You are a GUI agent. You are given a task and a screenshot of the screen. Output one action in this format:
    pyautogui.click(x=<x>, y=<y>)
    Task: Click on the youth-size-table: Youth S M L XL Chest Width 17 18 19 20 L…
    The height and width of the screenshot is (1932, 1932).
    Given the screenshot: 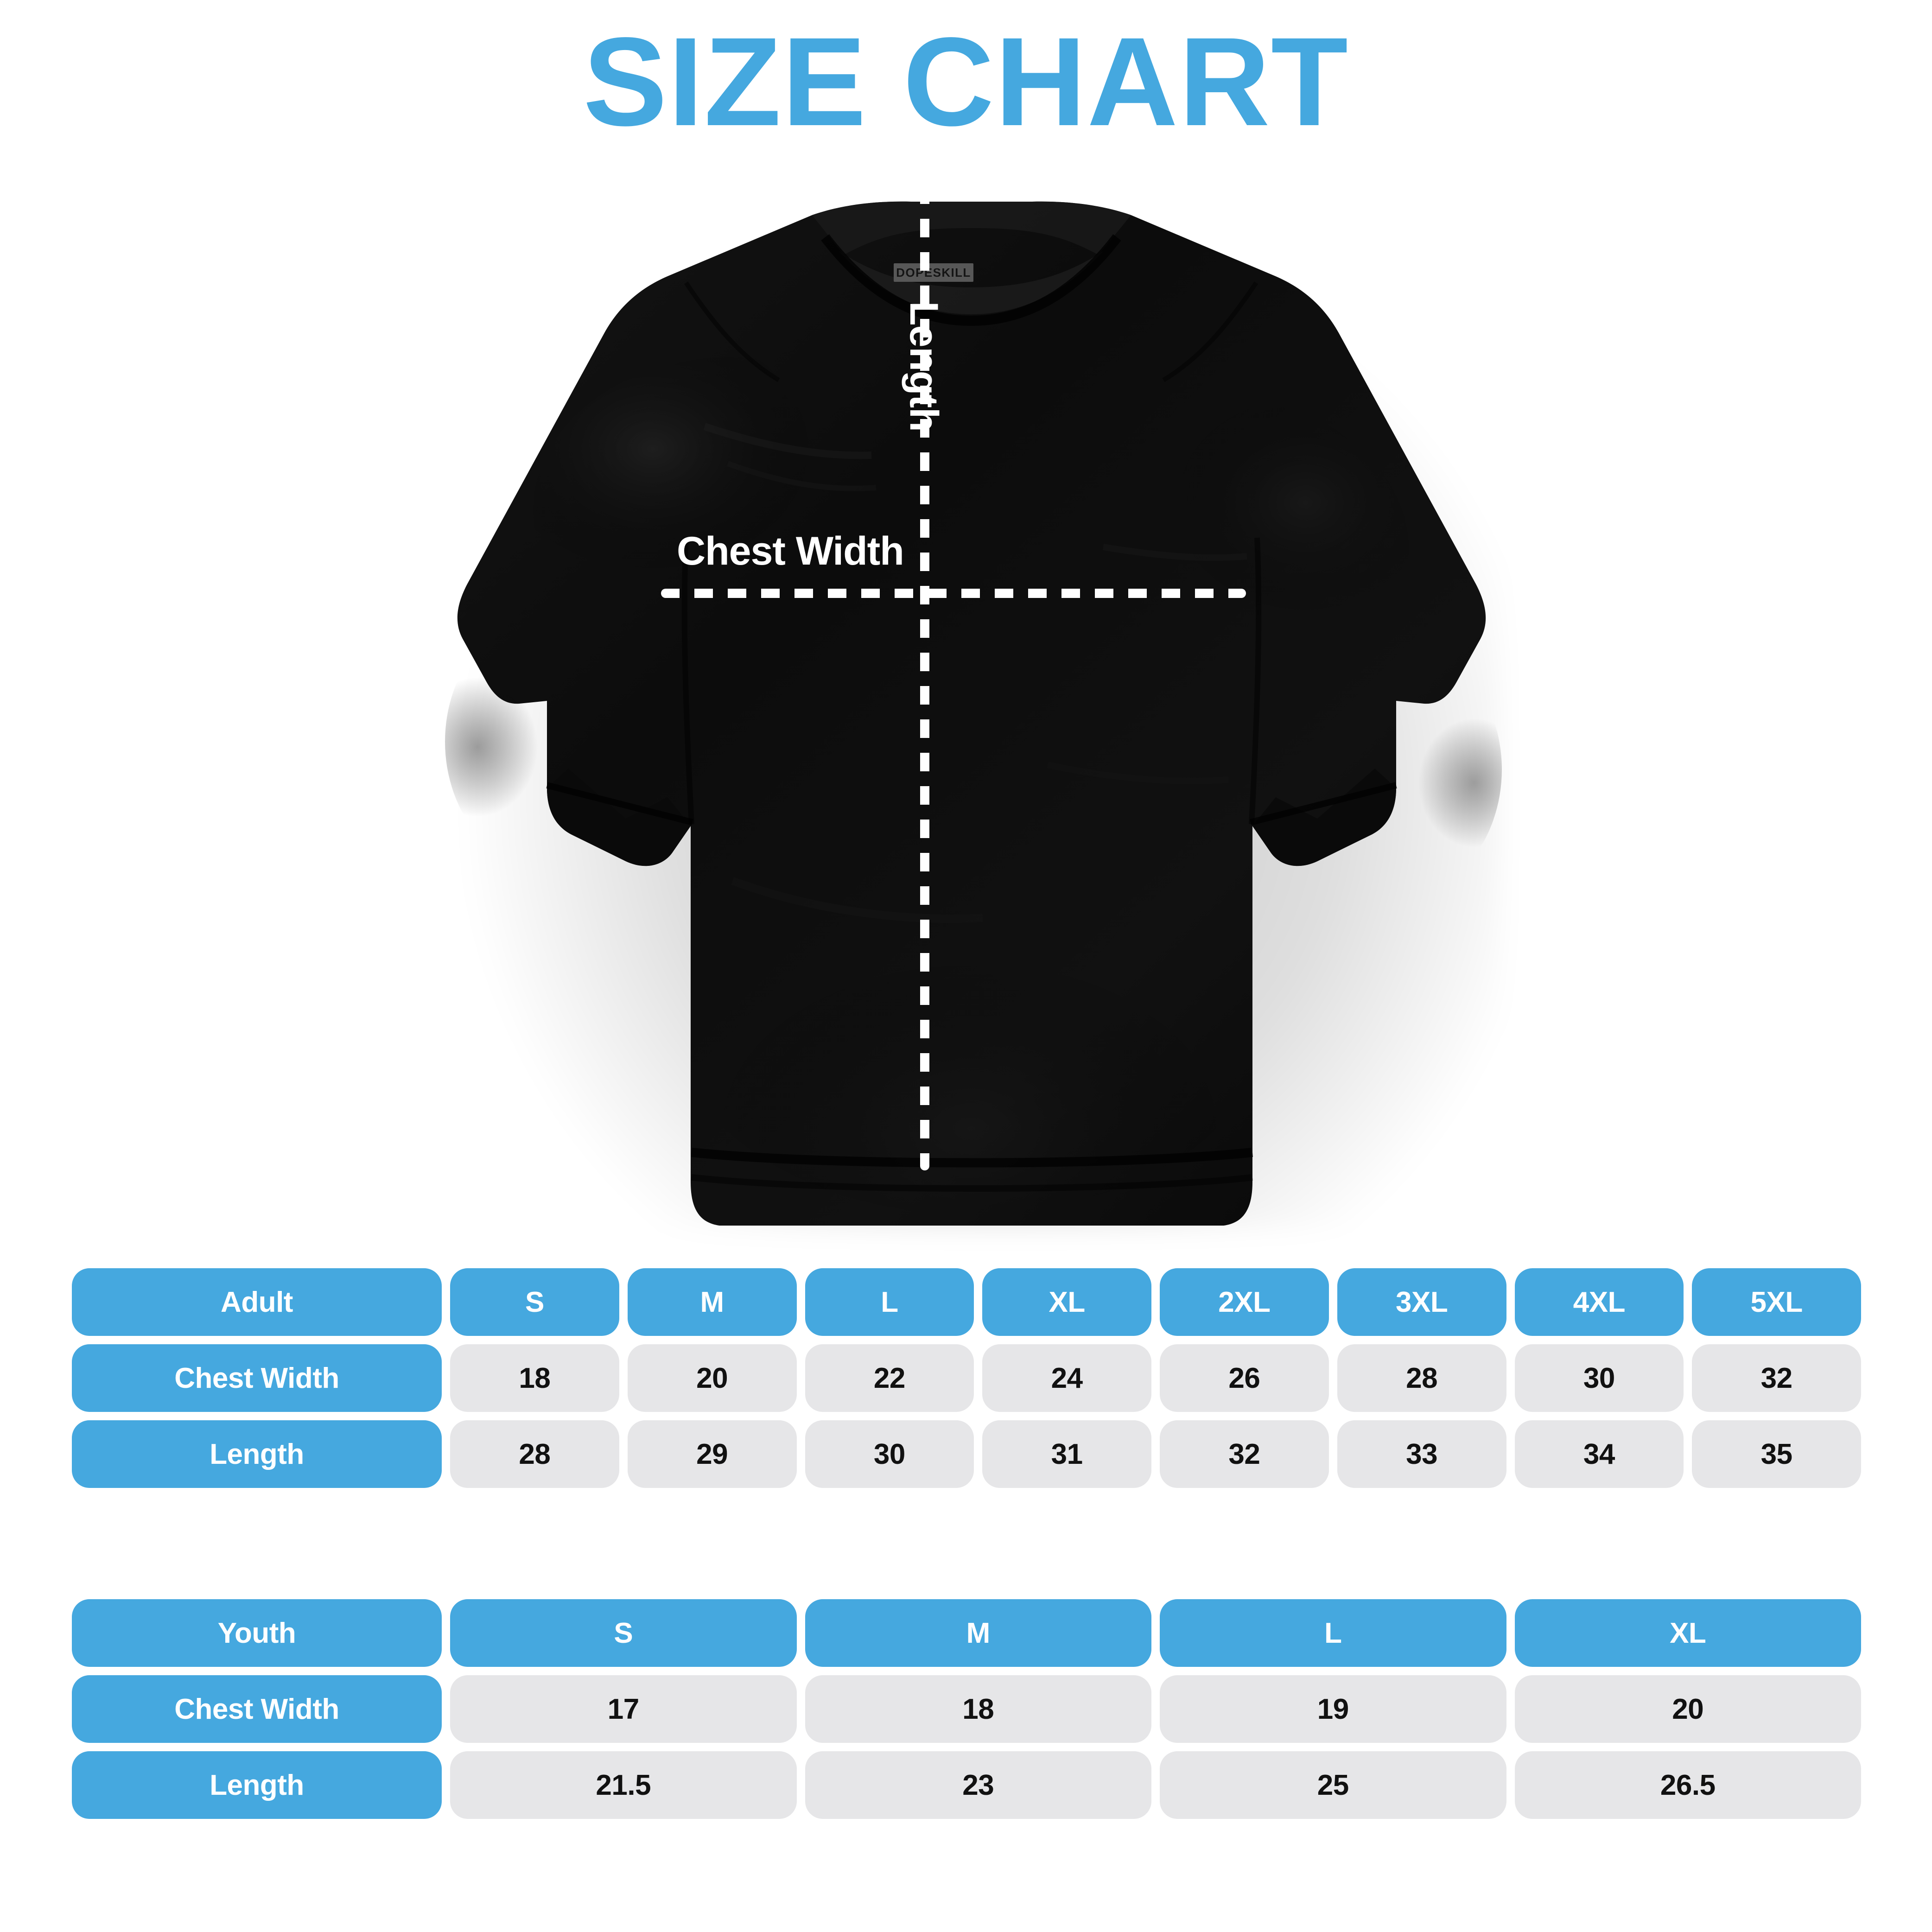 What is the action you would take?
    pyautogui.click(x=966, y=1709)
    